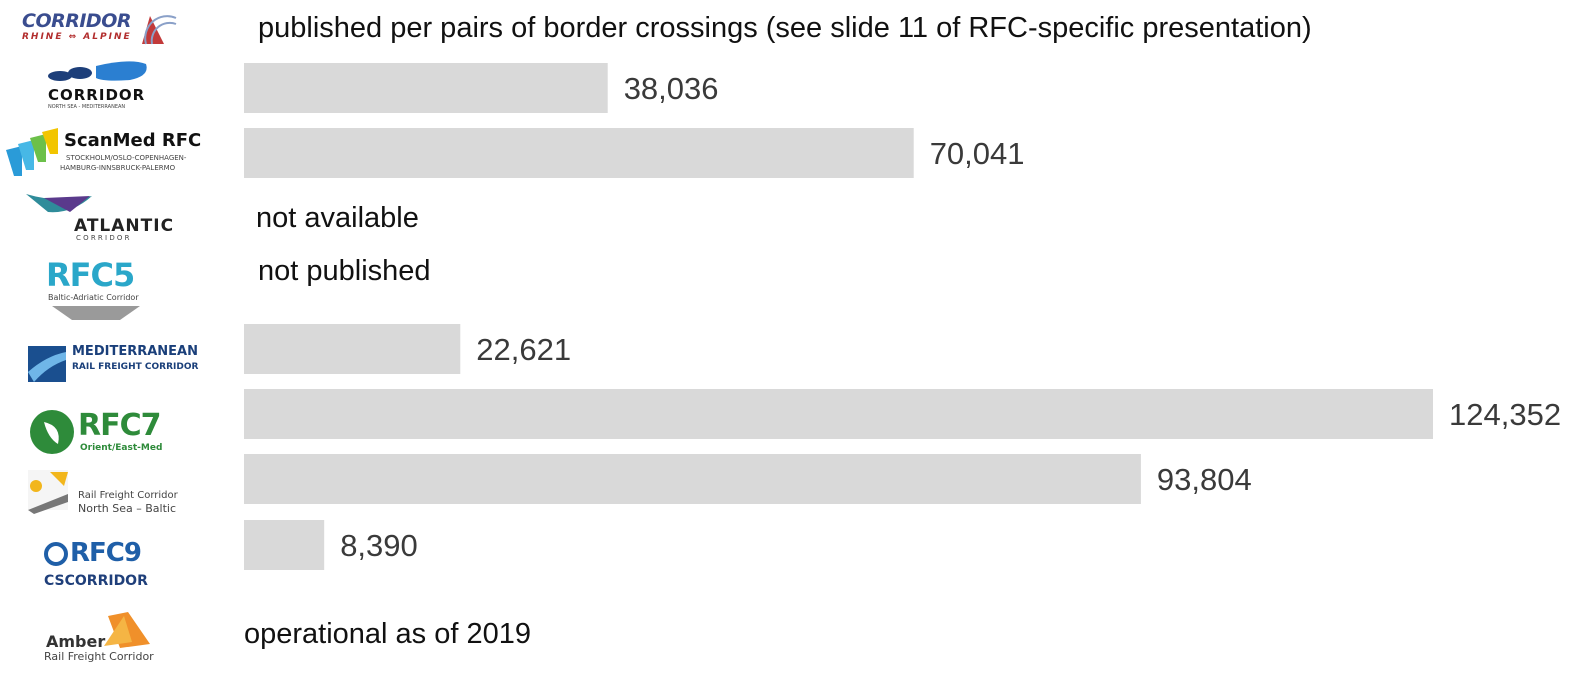 This screenshot has height=675, width=1591. I want to click on logo-atlantic: ATLANTIC C O R R I D O R, so click(100, 220).